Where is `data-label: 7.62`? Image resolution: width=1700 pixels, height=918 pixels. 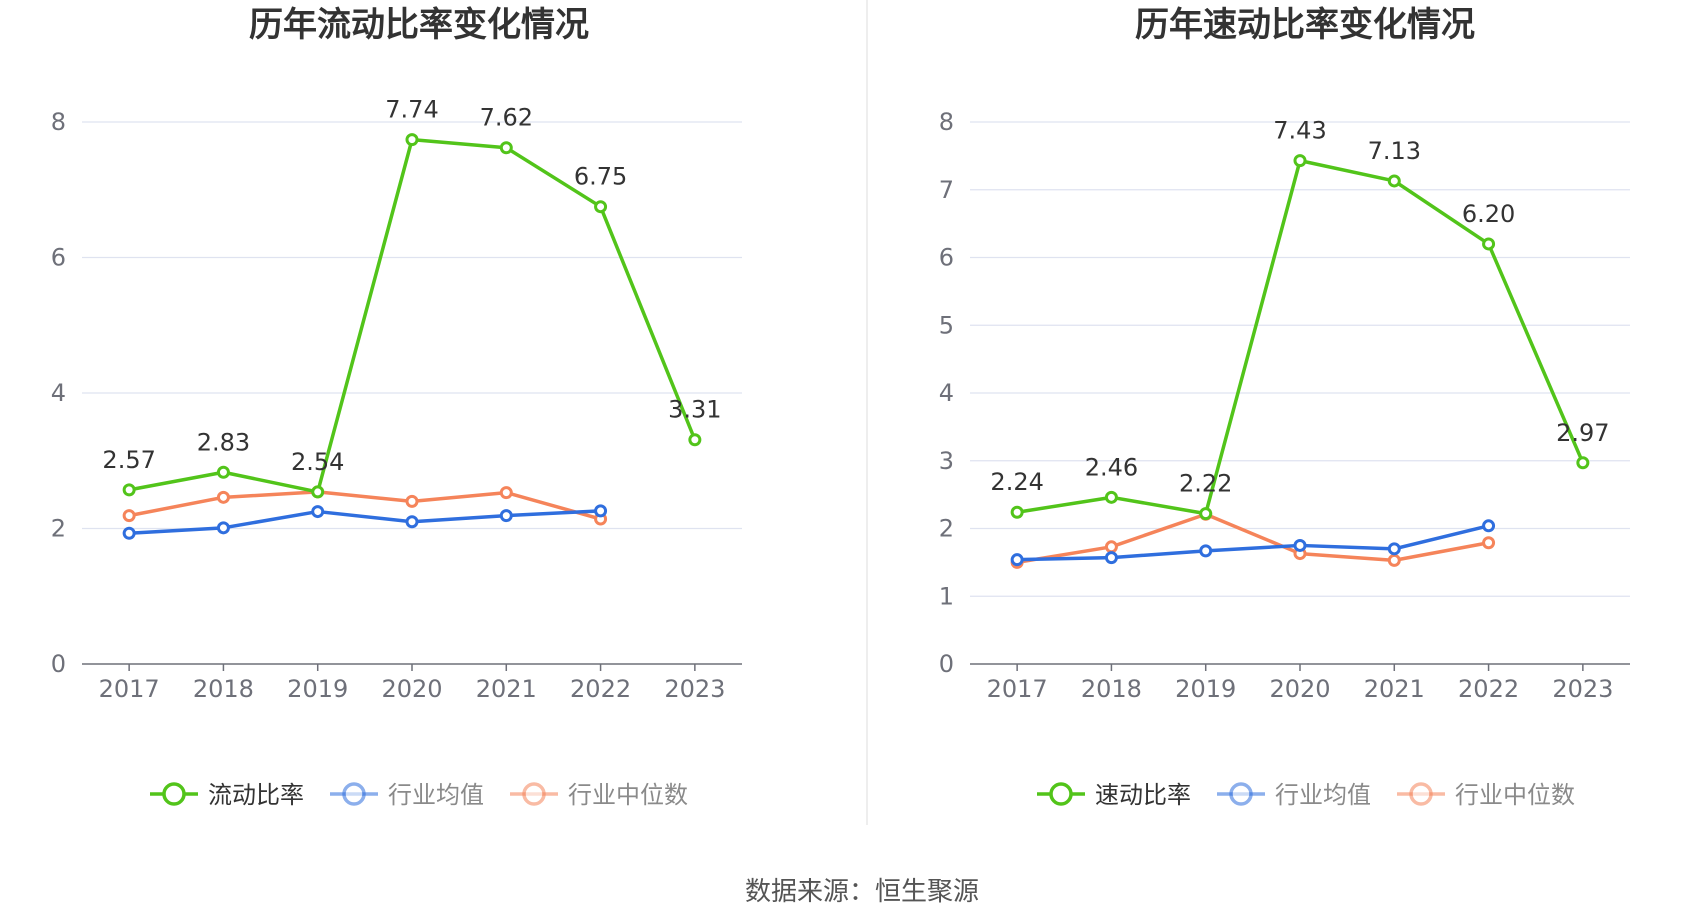 data-label: 7.62 is located at coordinates (506, 118).